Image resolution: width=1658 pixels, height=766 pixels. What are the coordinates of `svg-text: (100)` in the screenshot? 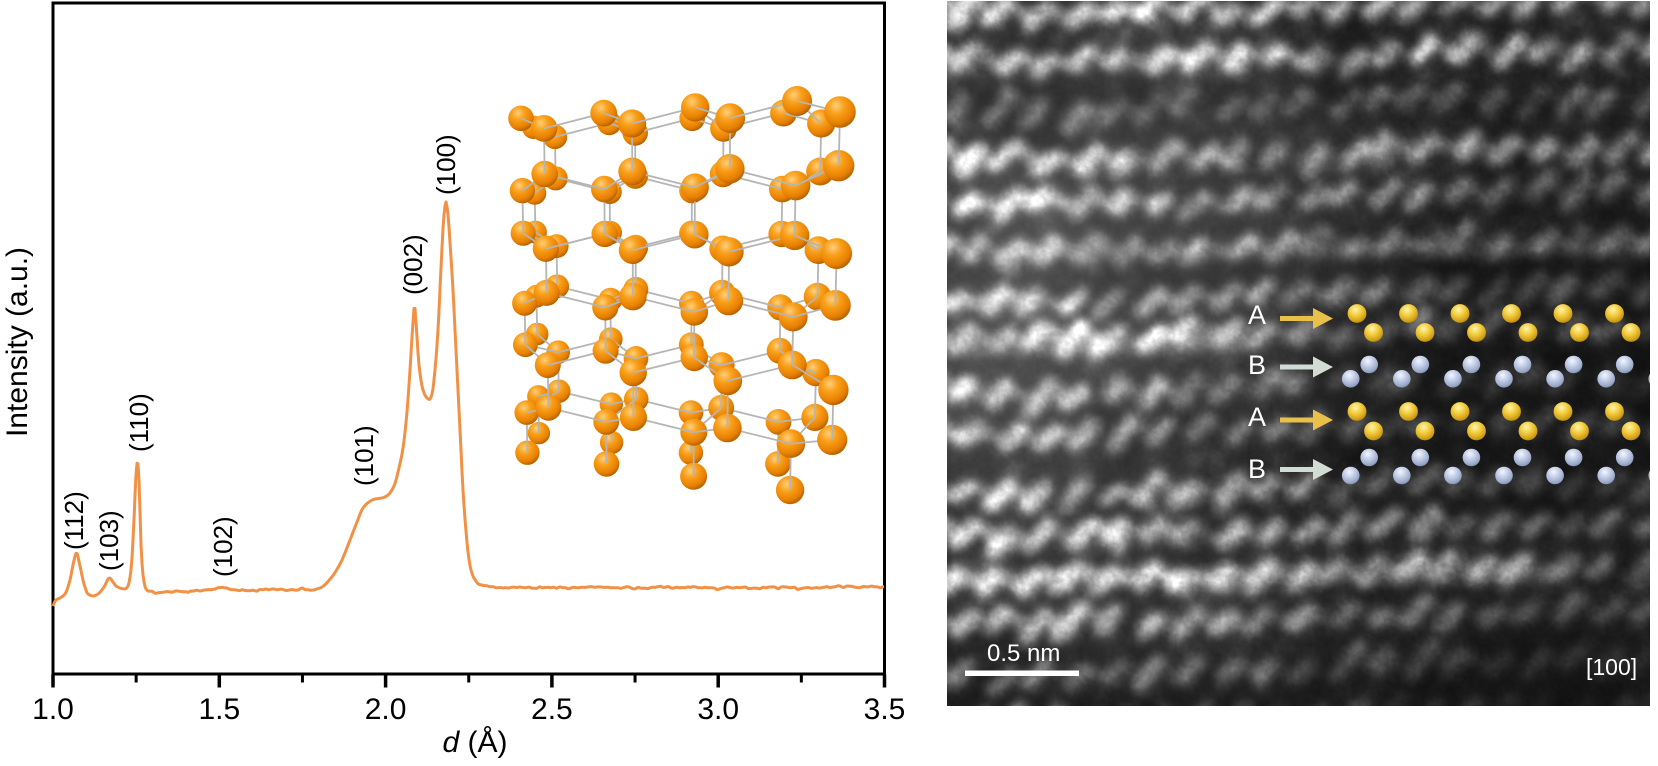 It's located at (446, 164).